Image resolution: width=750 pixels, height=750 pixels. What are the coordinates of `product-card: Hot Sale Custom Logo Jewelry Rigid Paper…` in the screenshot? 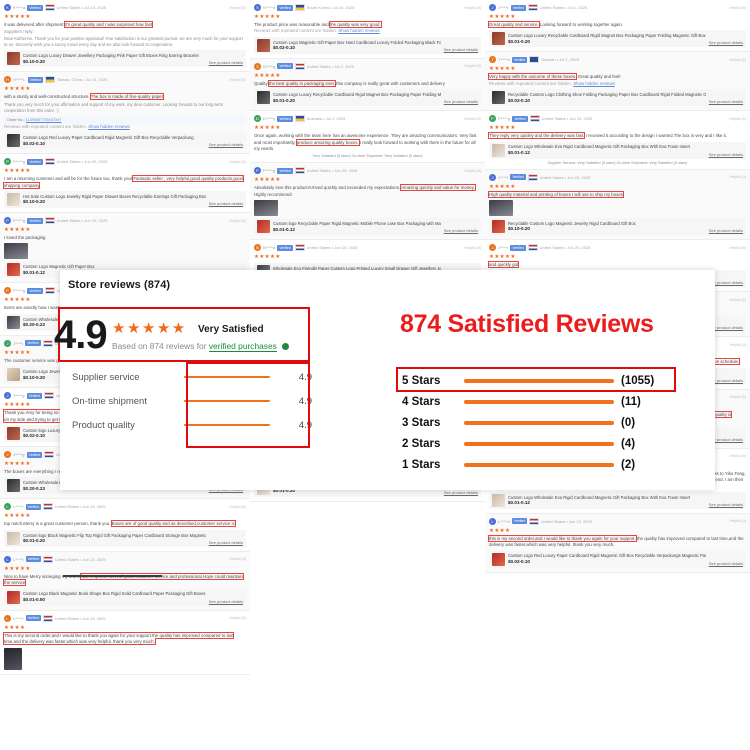 It's located at (125, 200).